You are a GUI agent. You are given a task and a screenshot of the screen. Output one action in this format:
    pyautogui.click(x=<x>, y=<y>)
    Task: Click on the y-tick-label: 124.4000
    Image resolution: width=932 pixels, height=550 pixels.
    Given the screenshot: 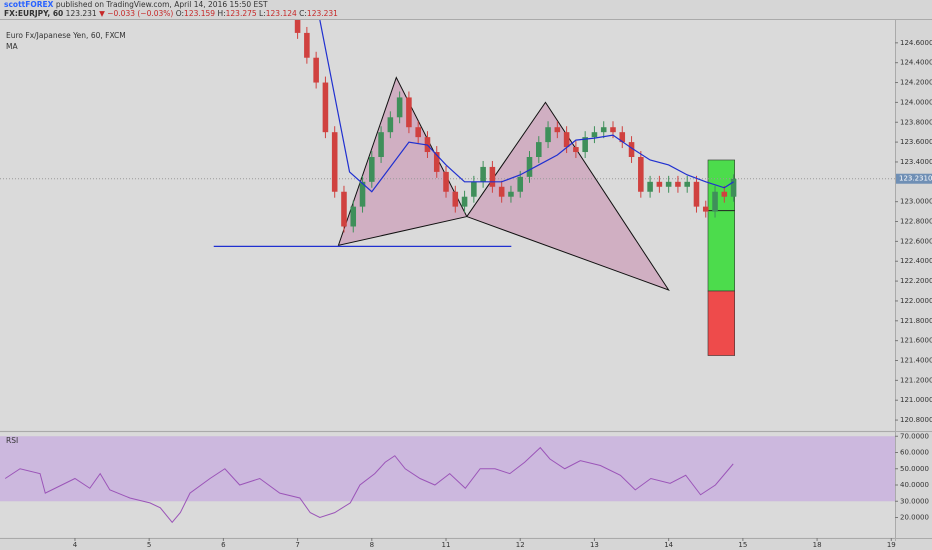 What is the action you would take?
    pyautogui.click(x=916, y=63)
    